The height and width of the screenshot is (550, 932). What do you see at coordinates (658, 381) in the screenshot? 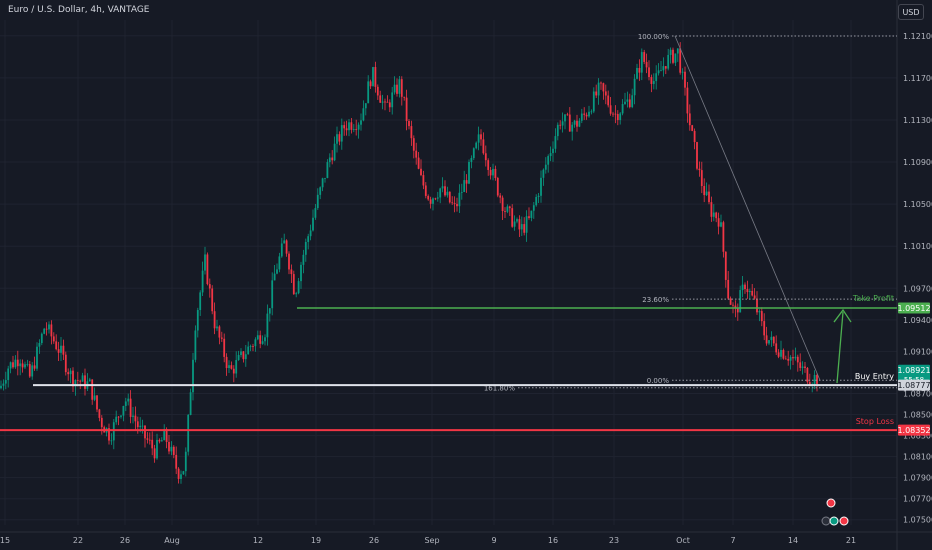
I see `fib-level-label: 0.00%` at bounding box center [658, 381].